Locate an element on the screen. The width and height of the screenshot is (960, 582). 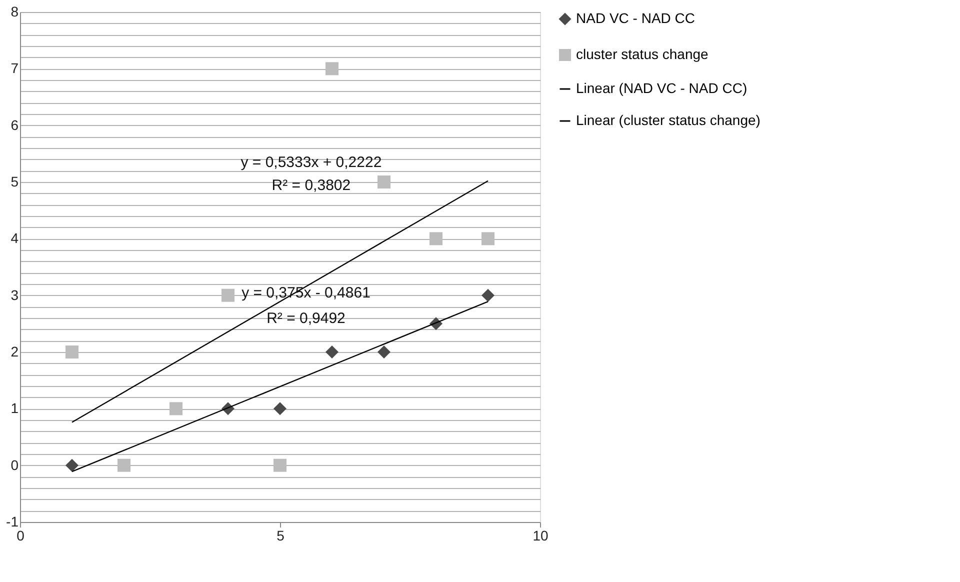
y-tick-label: 6 is located at coordinates (14, 124).